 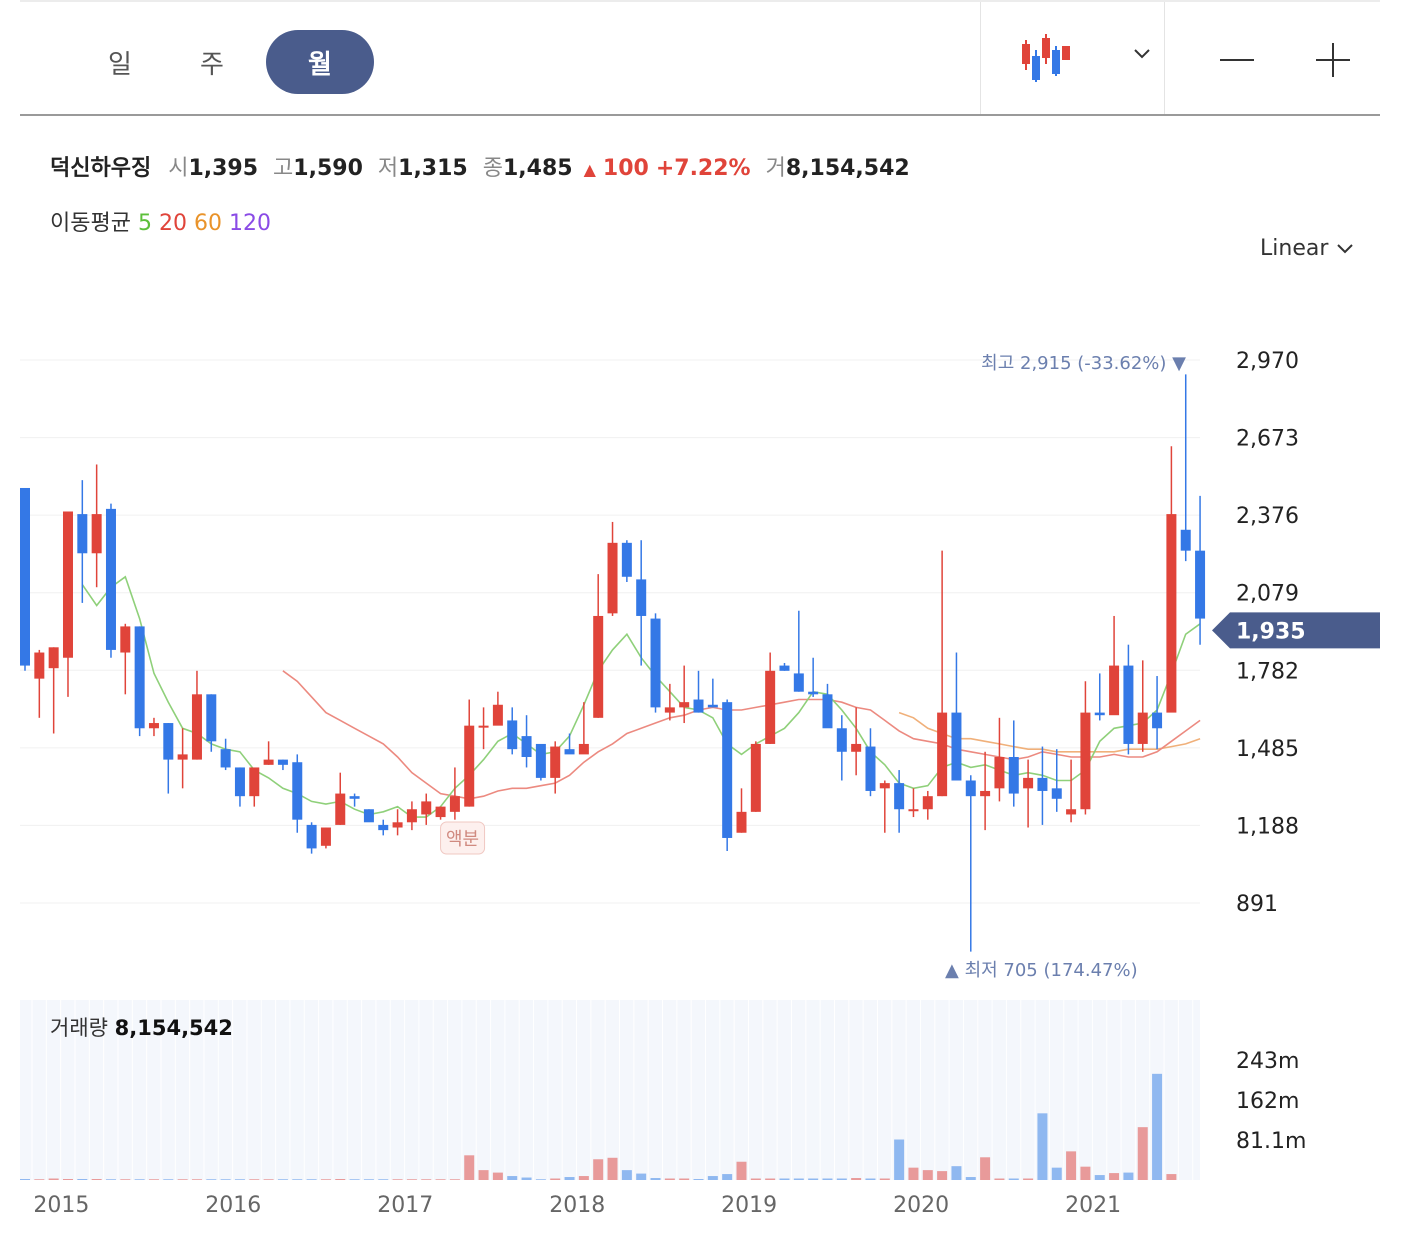 I want to click on volume-tick-label: 162m, so click(x=1267, y=1101).